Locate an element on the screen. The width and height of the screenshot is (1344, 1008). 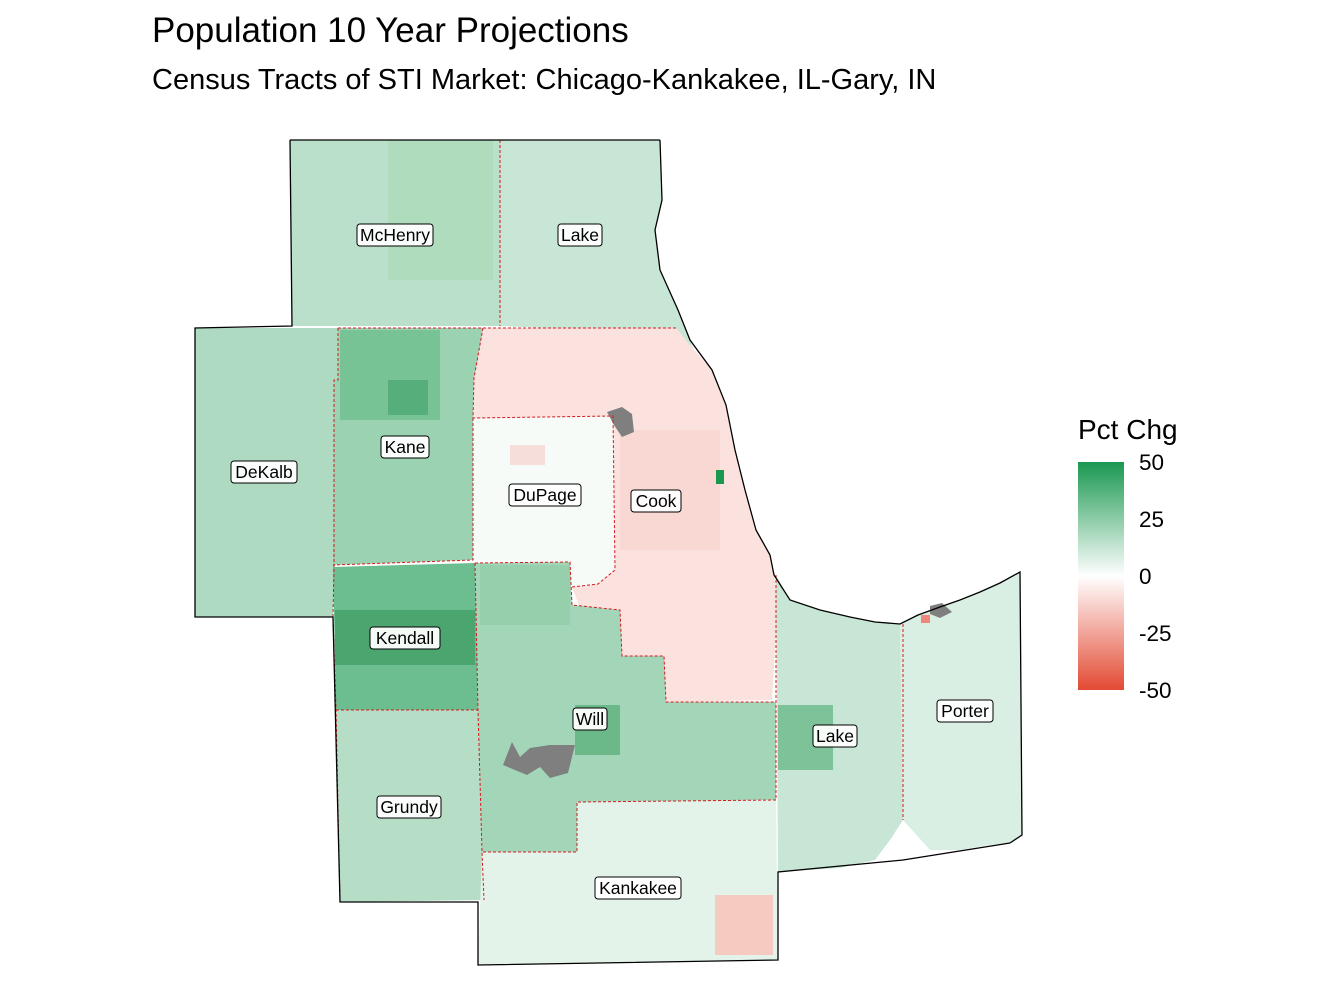
county-label-text: DeKalb is located at coordinates (263, 472).